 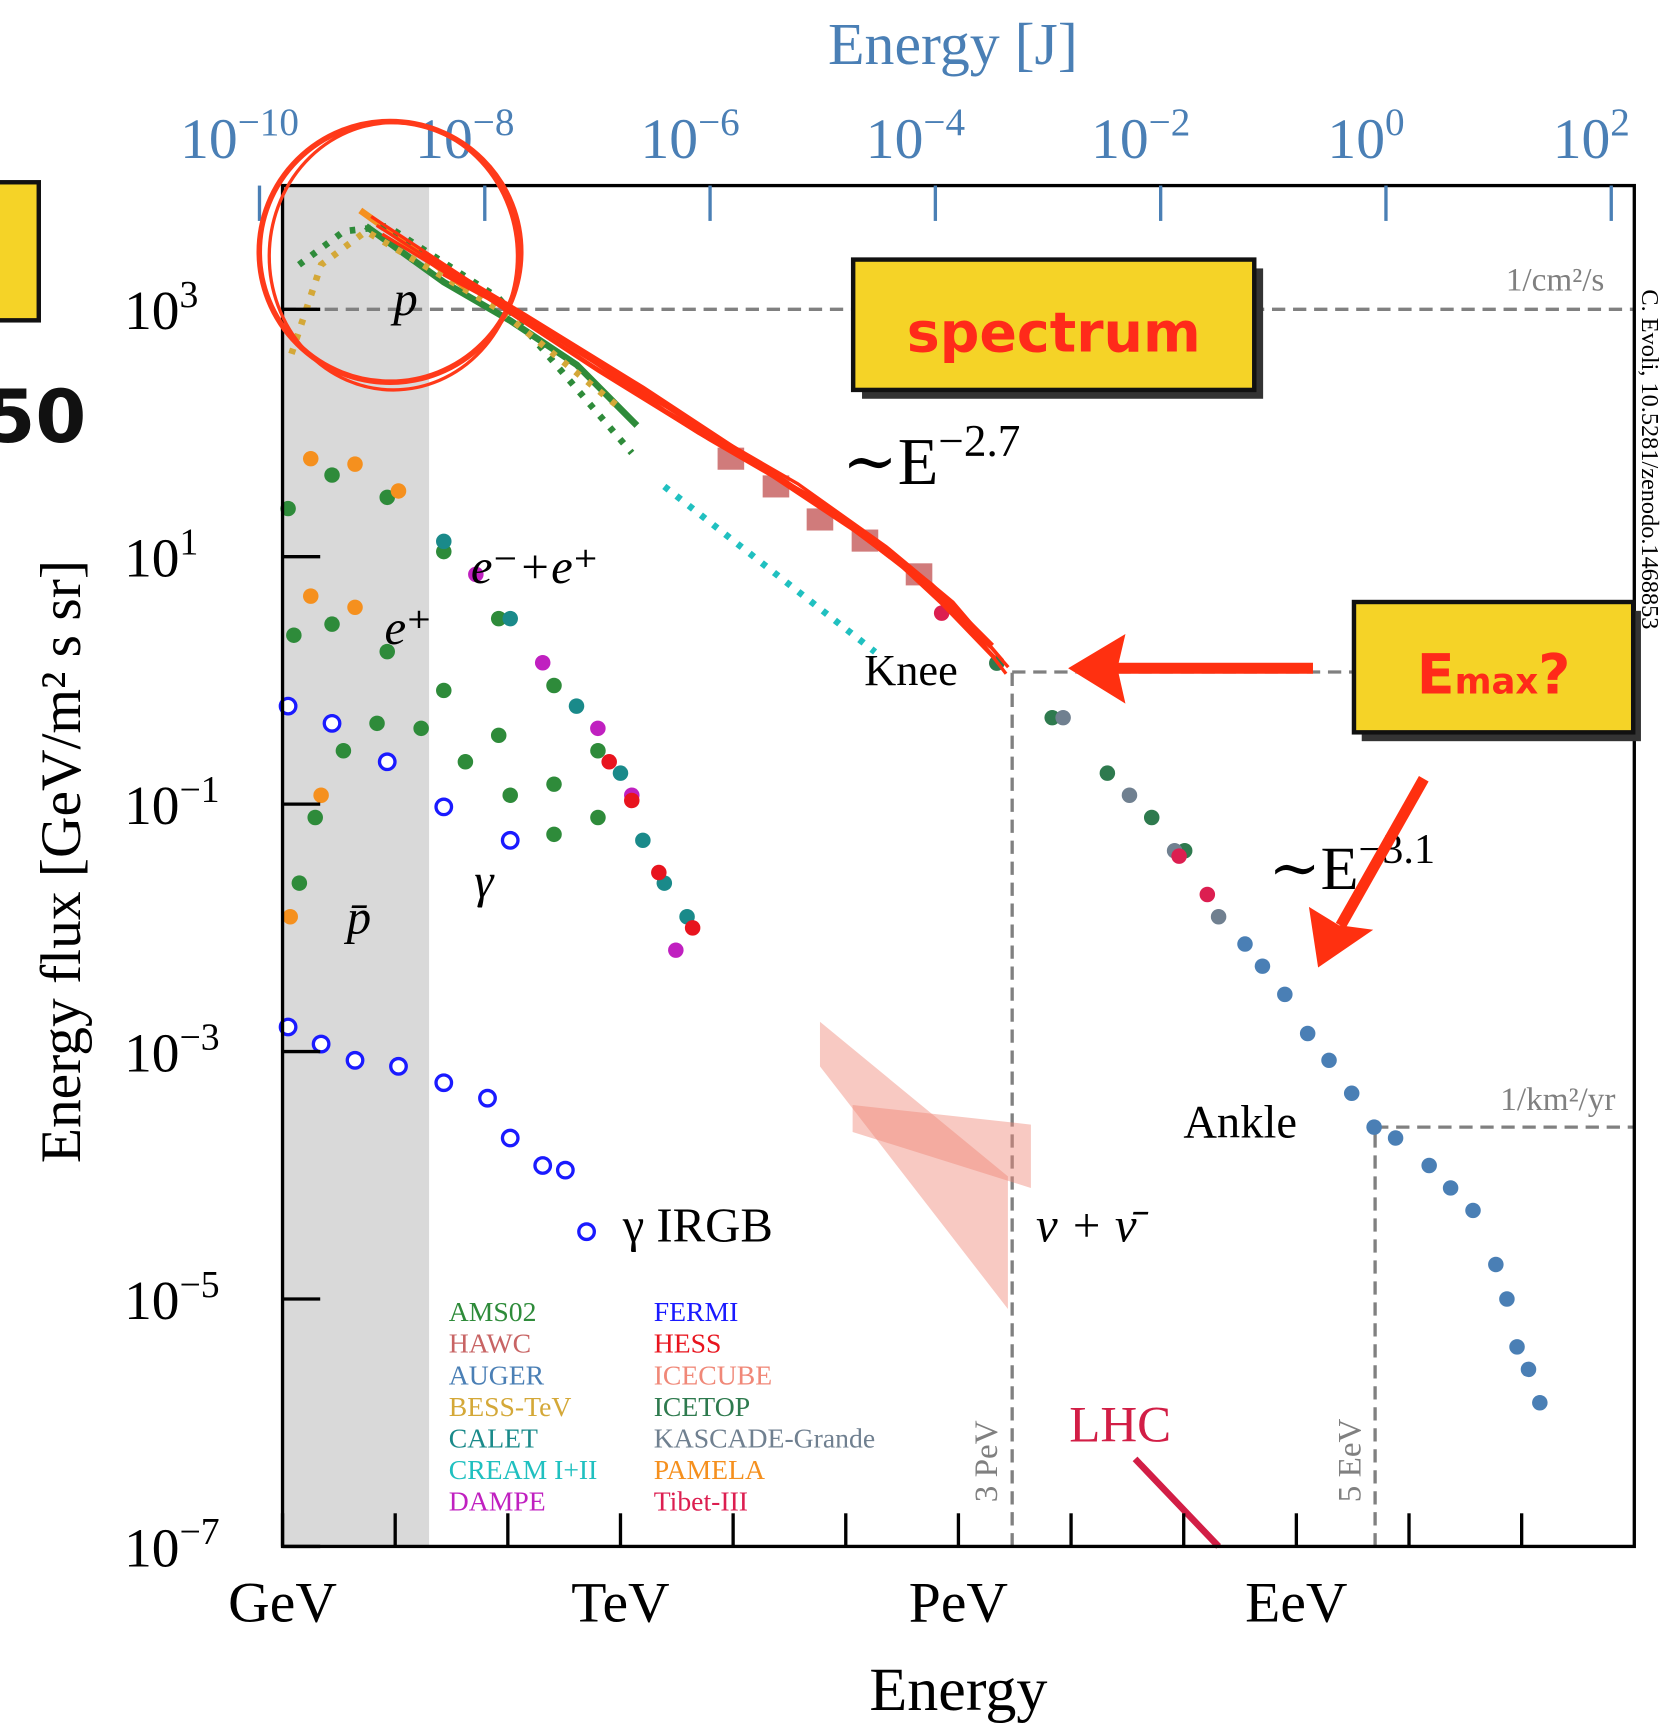 What do you see at coordinates (1436, 676) in the screenshot?
I see `box-label-main: E` at bounding box center [1436, 676].